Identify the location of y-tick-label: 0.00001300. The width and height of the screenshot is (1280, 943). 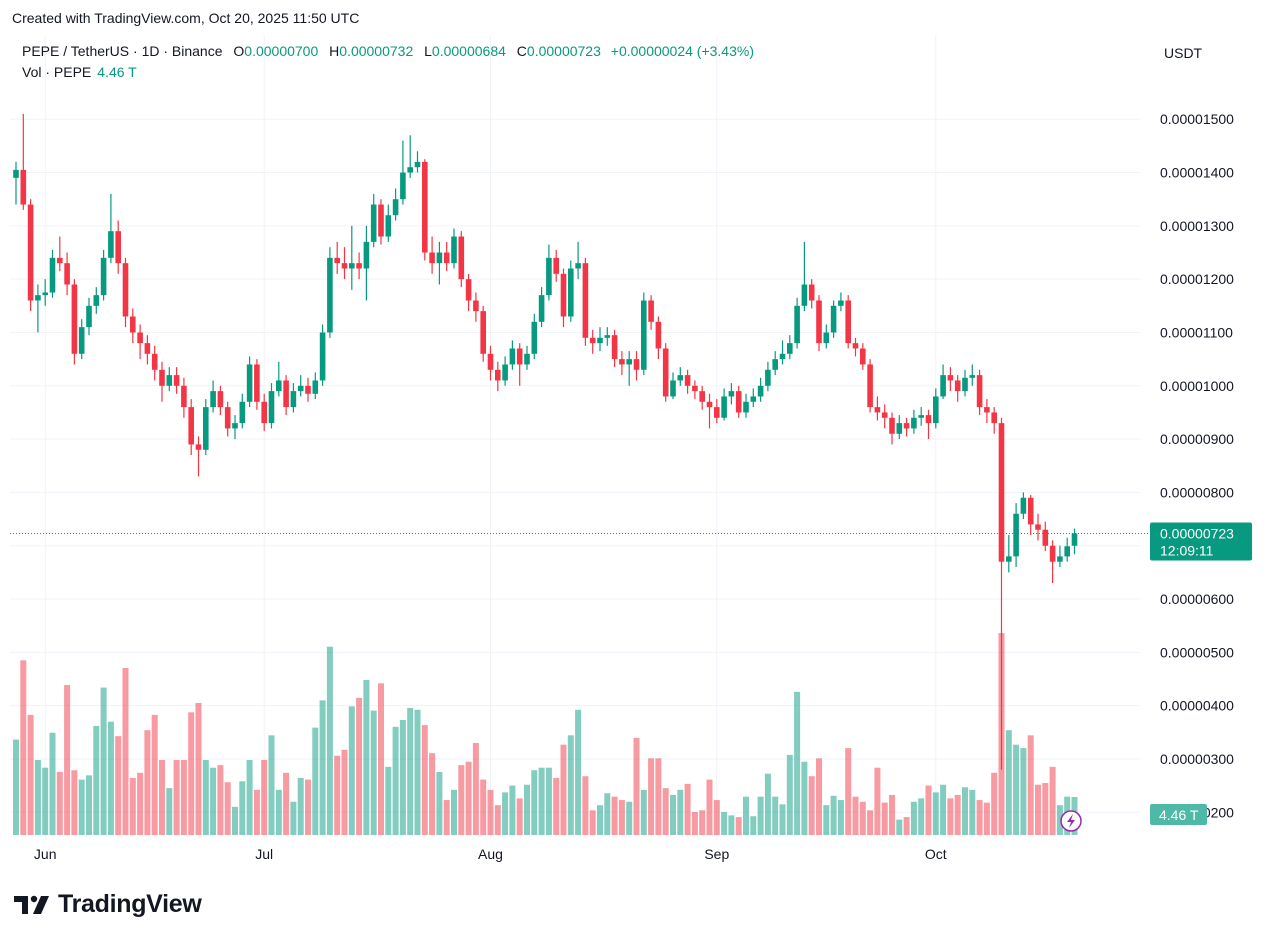
(1197, 226).